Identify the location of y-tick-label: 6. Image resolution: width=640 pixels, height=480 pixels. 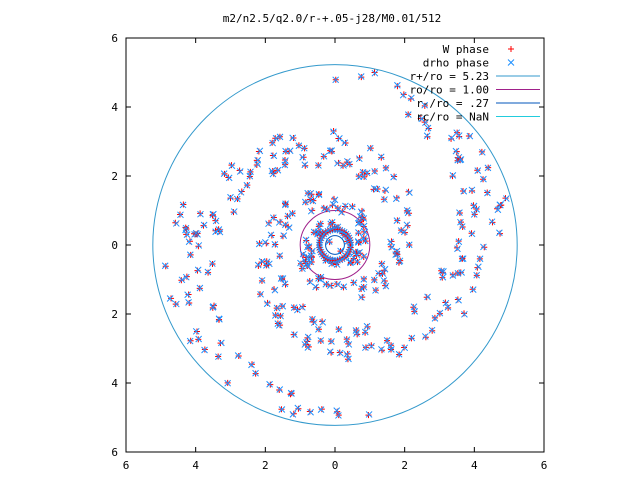
(114, 38).